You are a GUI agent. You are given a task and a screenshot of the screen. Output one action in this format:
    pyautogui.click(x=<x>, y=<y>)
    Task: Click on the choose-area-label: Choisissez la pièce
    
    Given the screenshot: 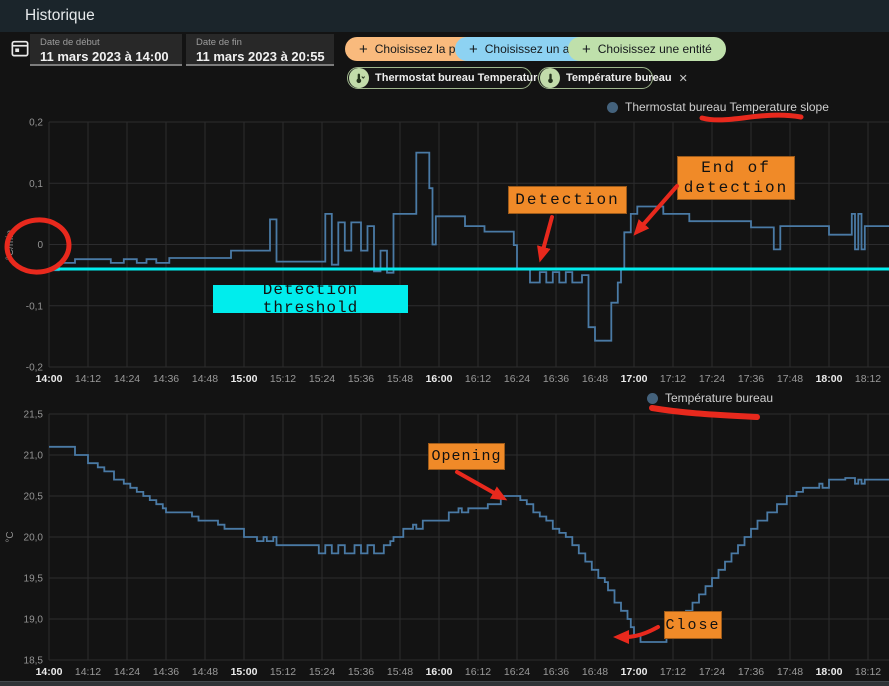 What is the action you would take?
    pyautogui.click(x=426, y=49)
    